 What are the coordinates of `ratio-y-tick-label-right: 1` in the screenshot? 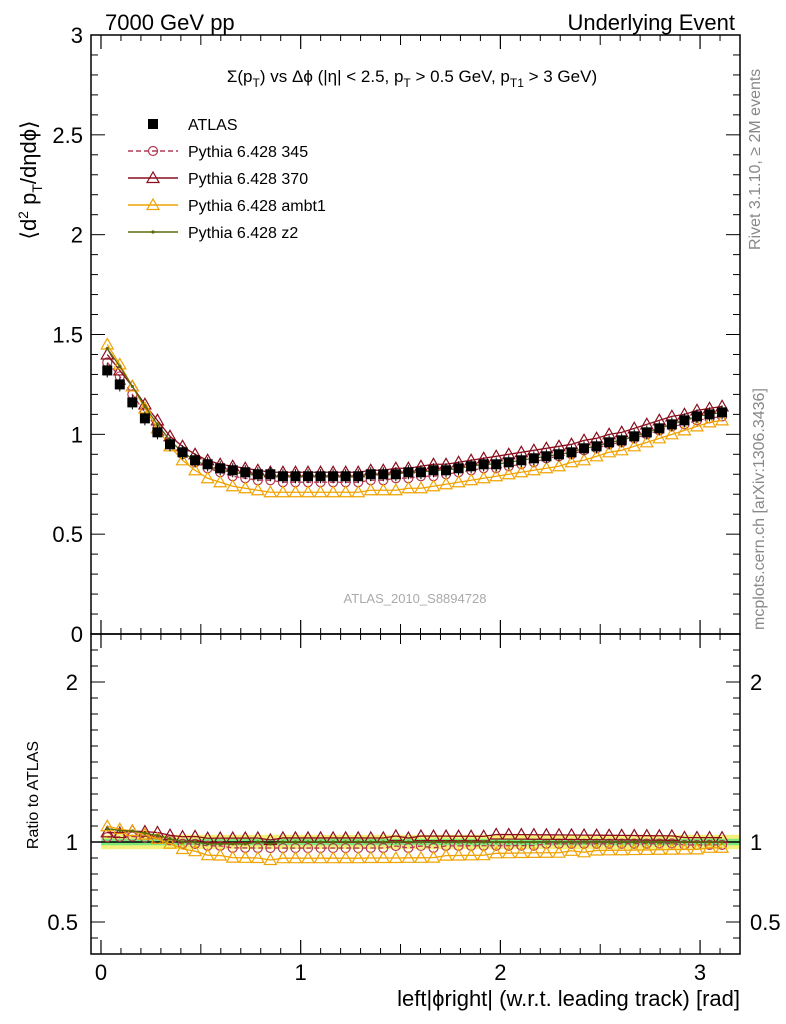 It's located at (756, 842).